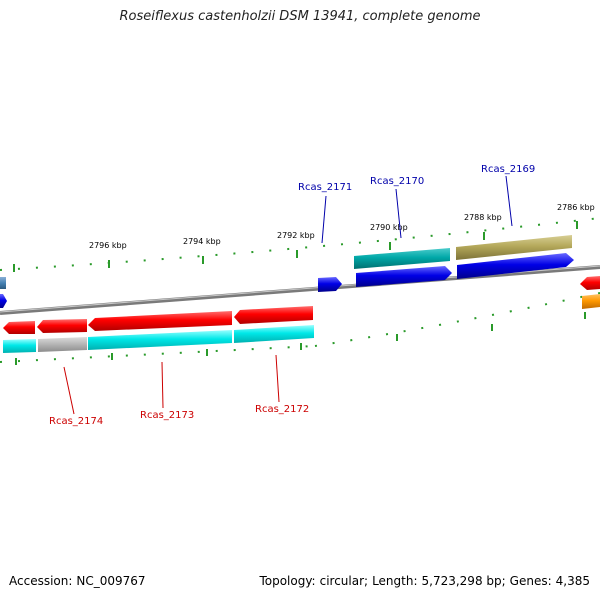 Image resolution: width=600 pixels, height=600 pixels. I want to click on scale-label: 2796 kbp, so click(108, 245).